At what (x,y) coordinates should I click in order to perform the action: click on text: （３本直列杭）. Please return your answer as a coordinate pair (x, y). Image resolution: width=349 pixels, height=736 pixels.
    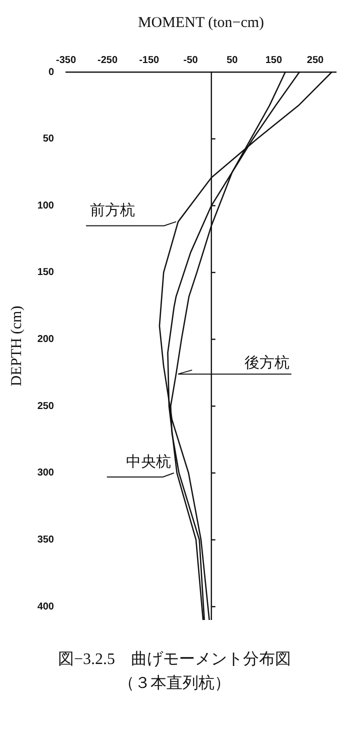
    Looking at the image, I should click on (175, 684).